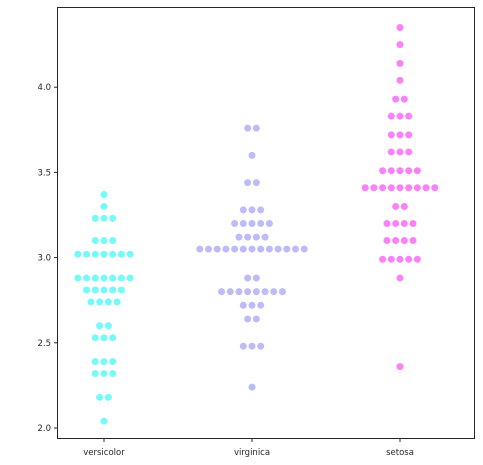  I want to click on y-tick-label: 3.5, so click(44, 173).